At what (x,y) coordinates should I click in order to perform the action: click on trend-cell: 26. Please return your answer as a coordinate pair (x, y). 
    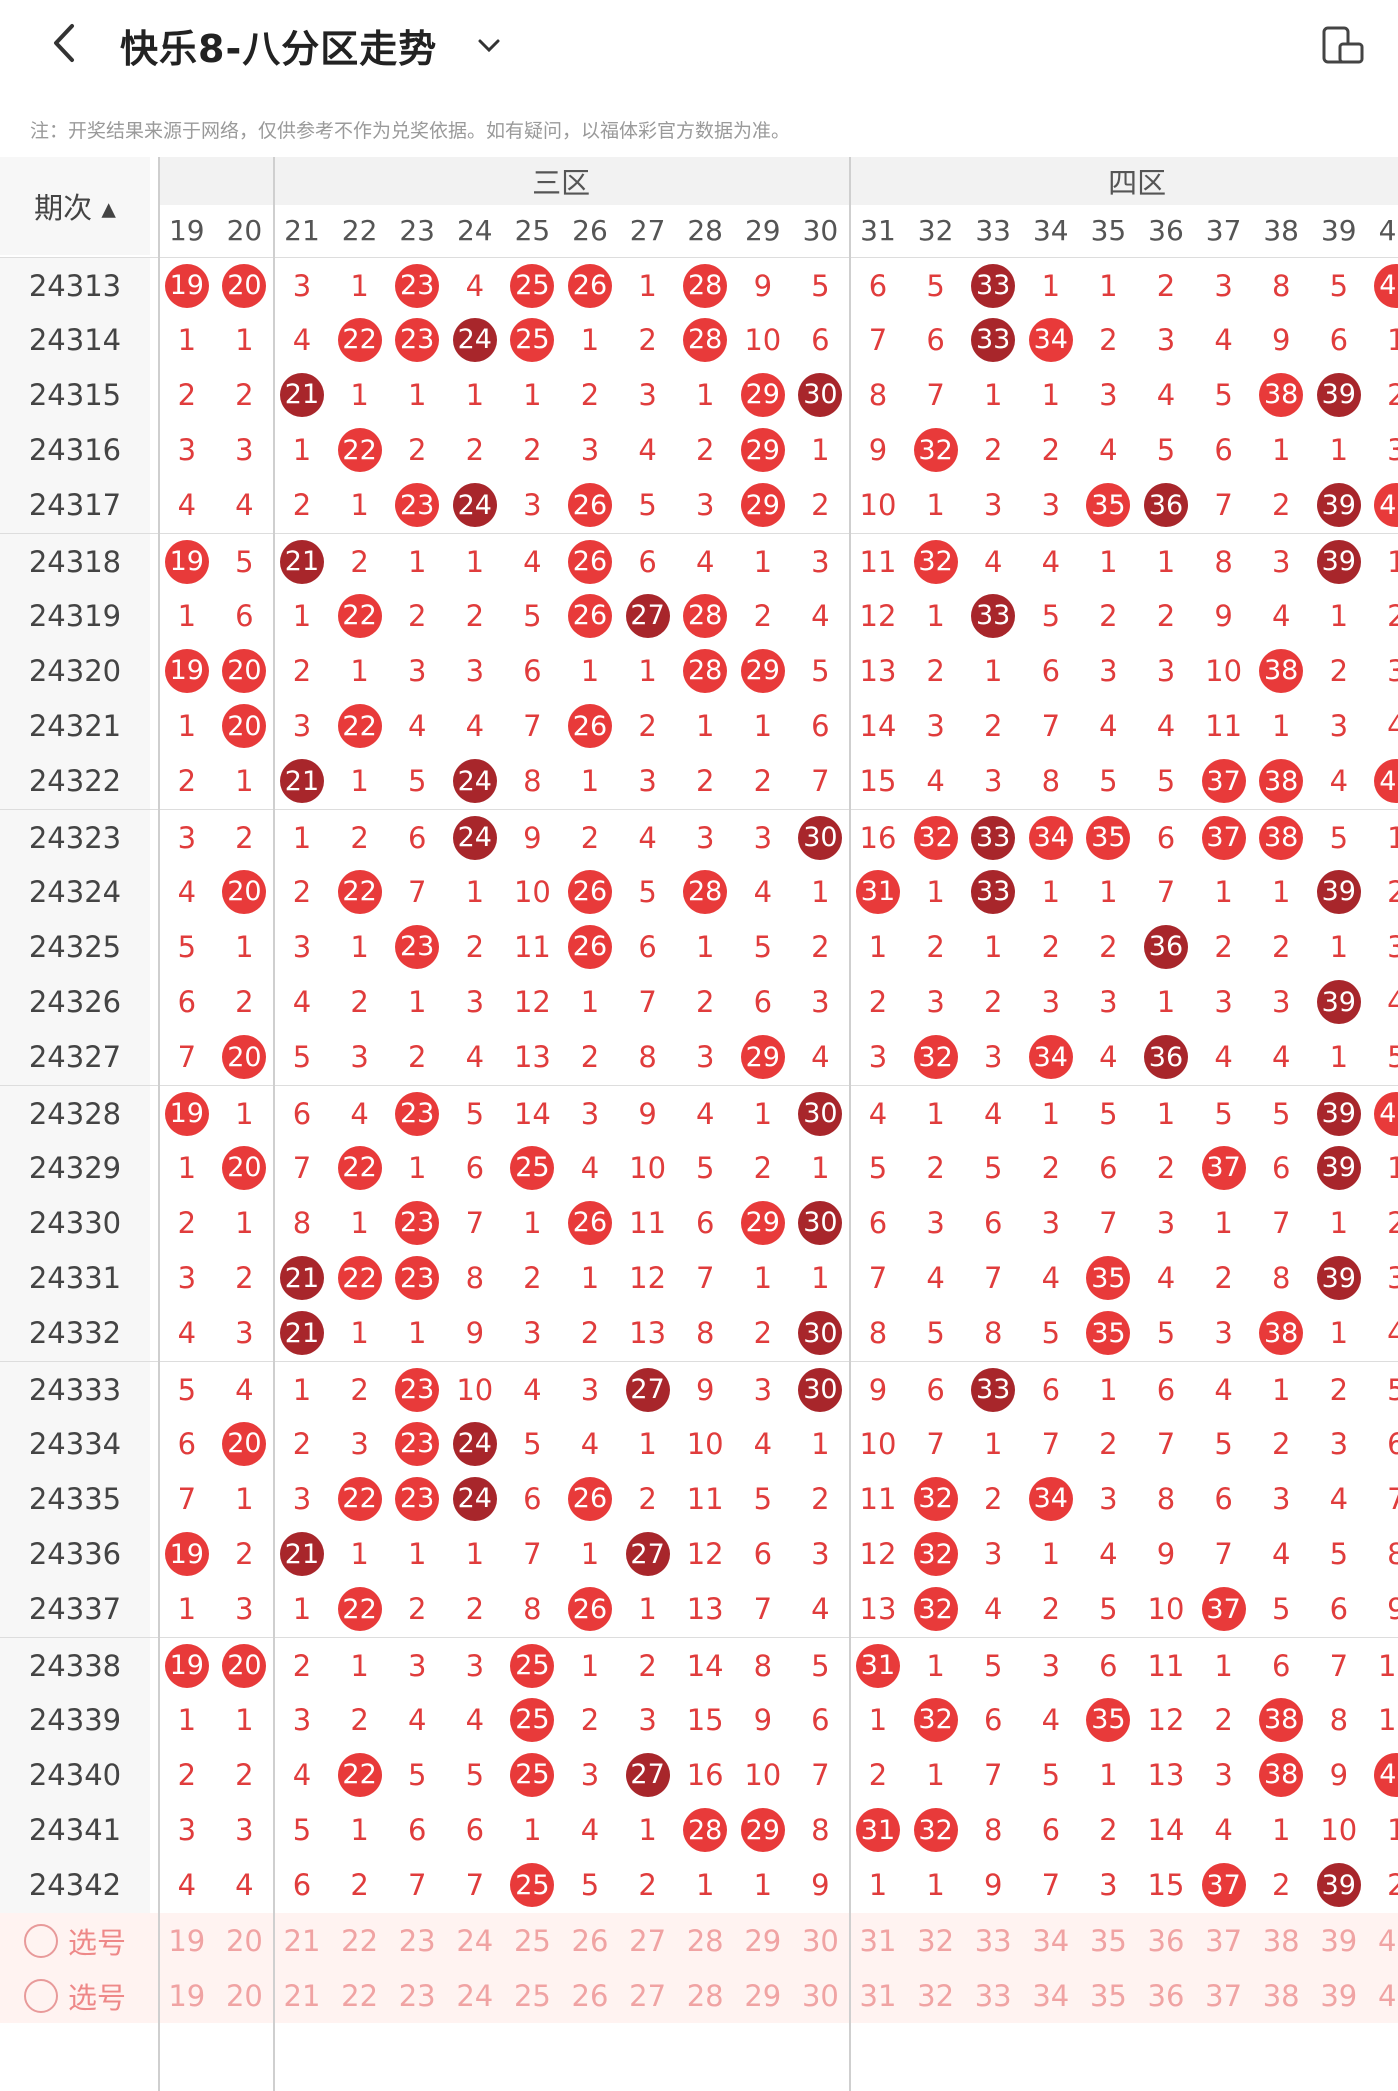
    Looking at the image, I should click on (590, 1222).